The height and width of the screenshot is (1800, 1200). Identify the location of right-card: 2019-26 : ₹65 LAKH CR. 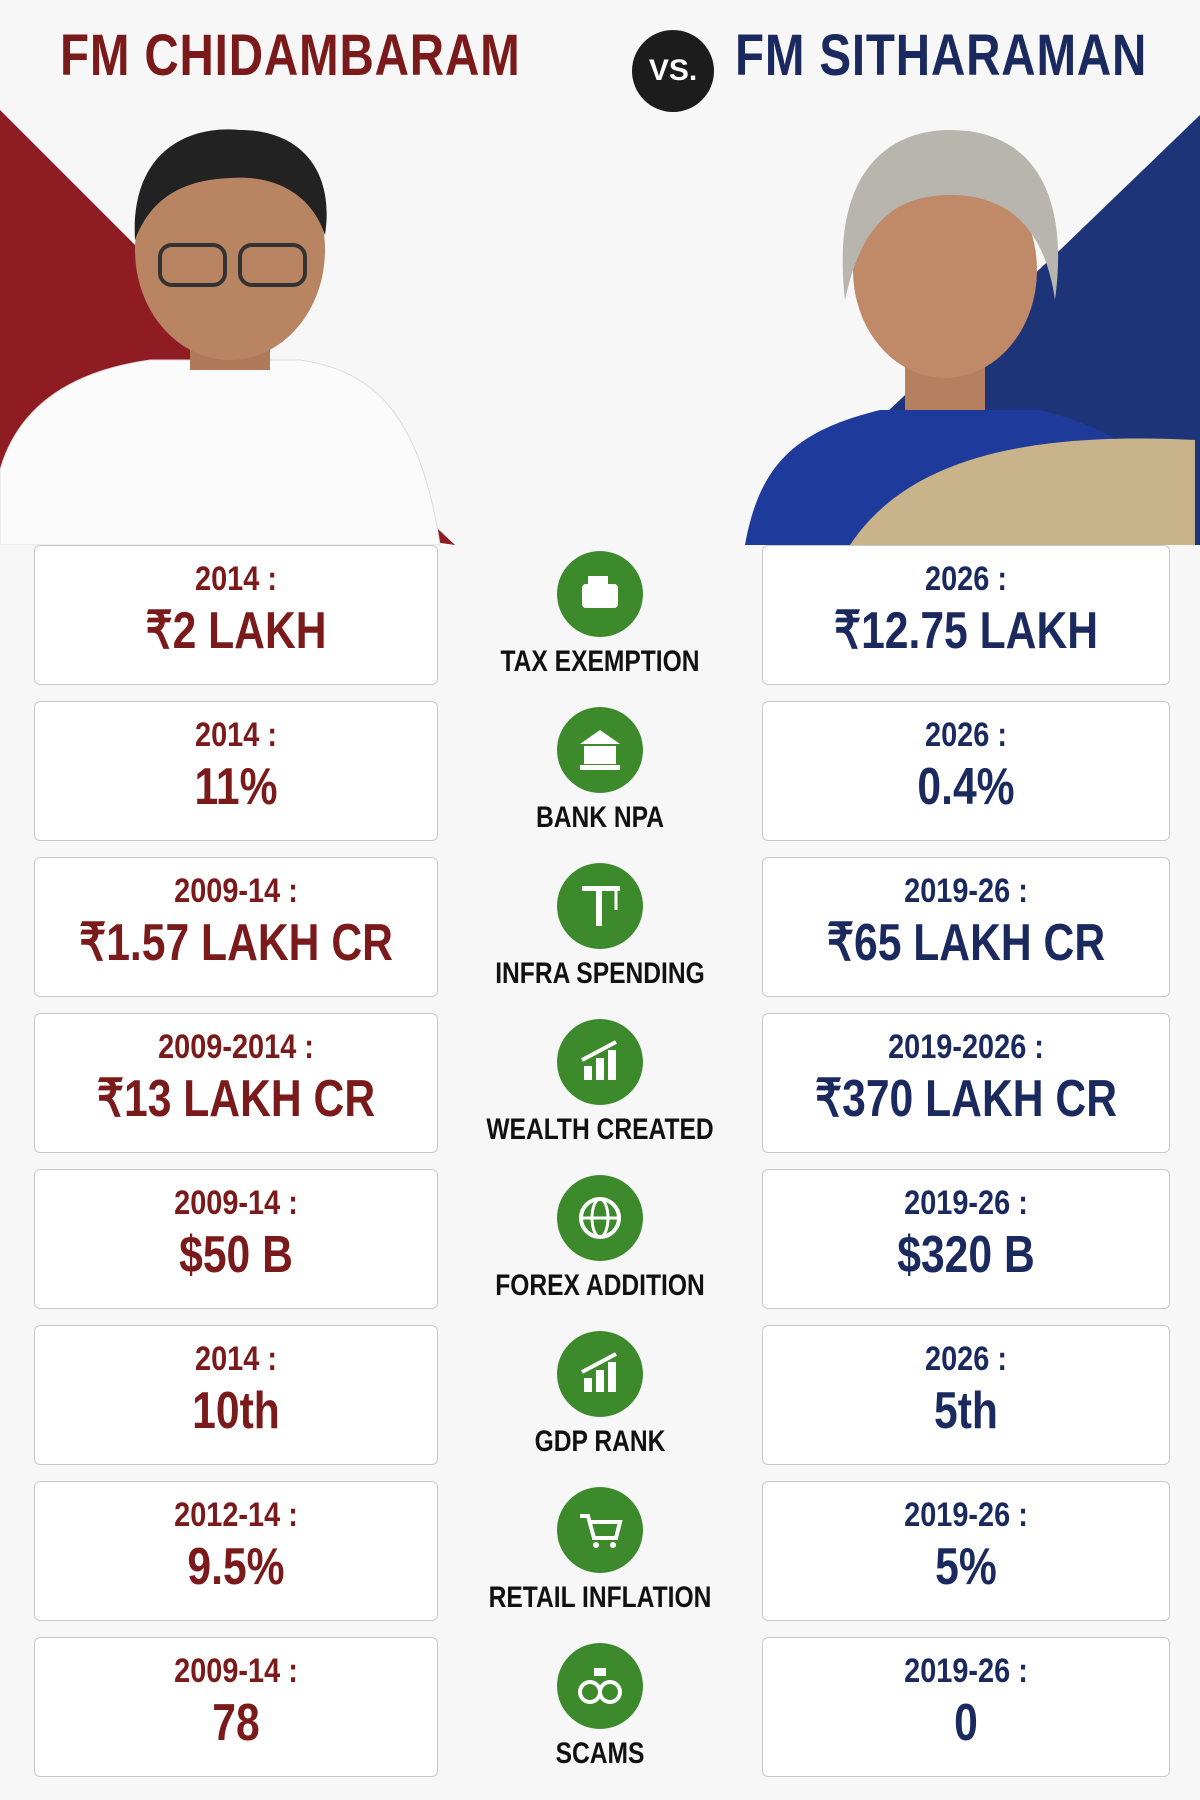
(966, 927).